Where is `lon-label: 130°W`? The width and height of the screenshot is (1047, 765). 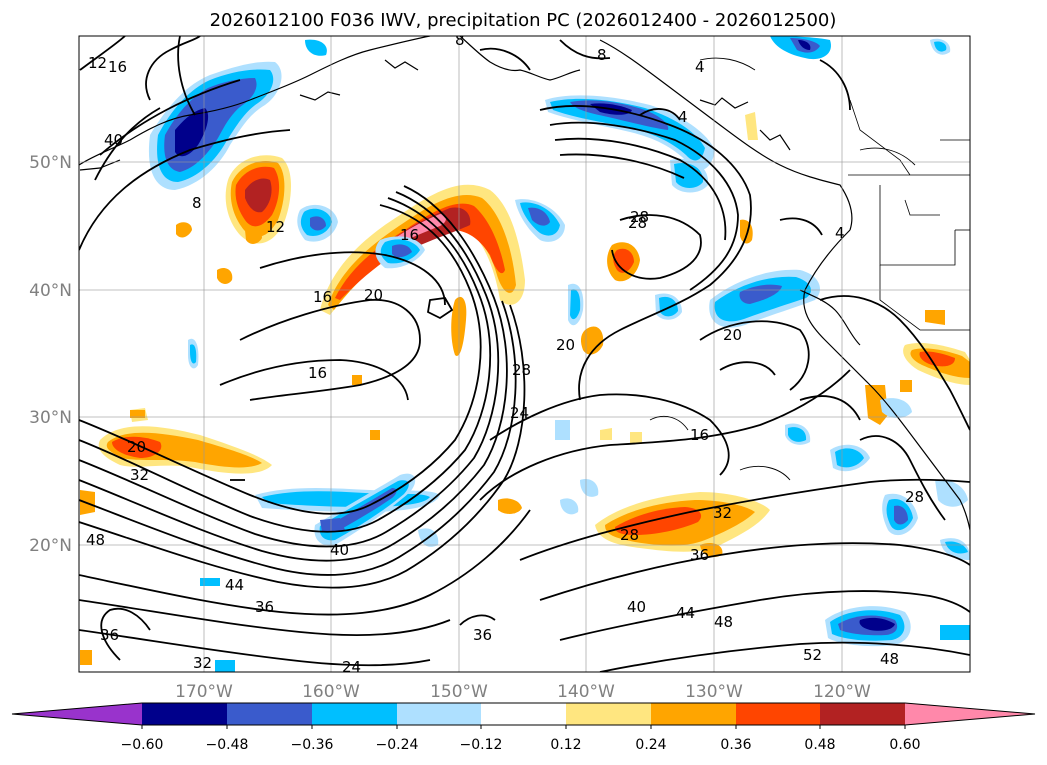 lon-label: 130°W is located at coordinates (714, 692).